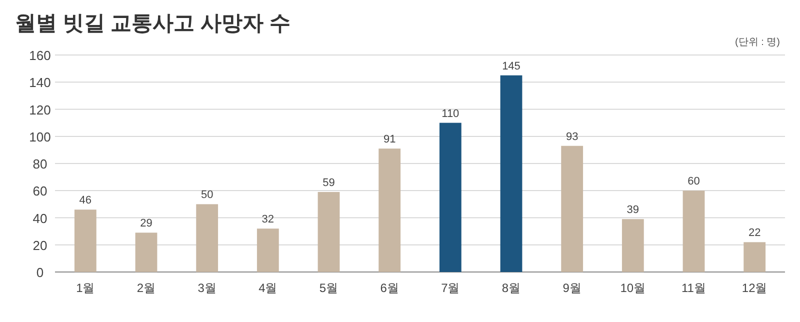 The width and height of the screenshot is (800, 322). Describe the element at coordinates (694, 182) in the screenshot. I see `data-label: 60` at that location.